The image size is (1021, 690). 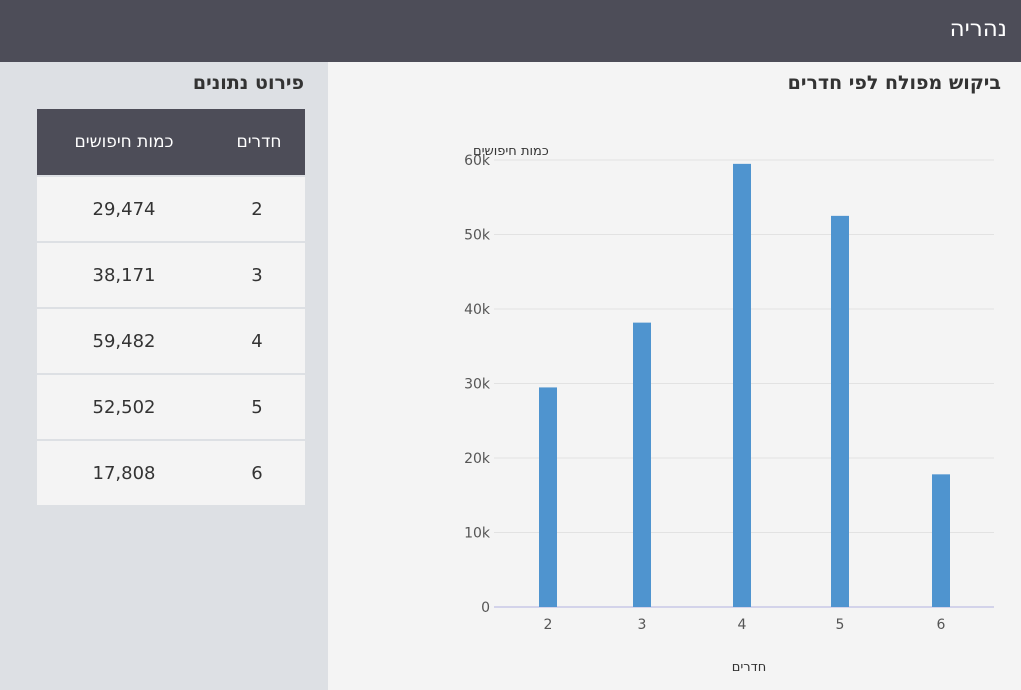 I want to click on cell-rooms: 4, so click(x=257, y=341).